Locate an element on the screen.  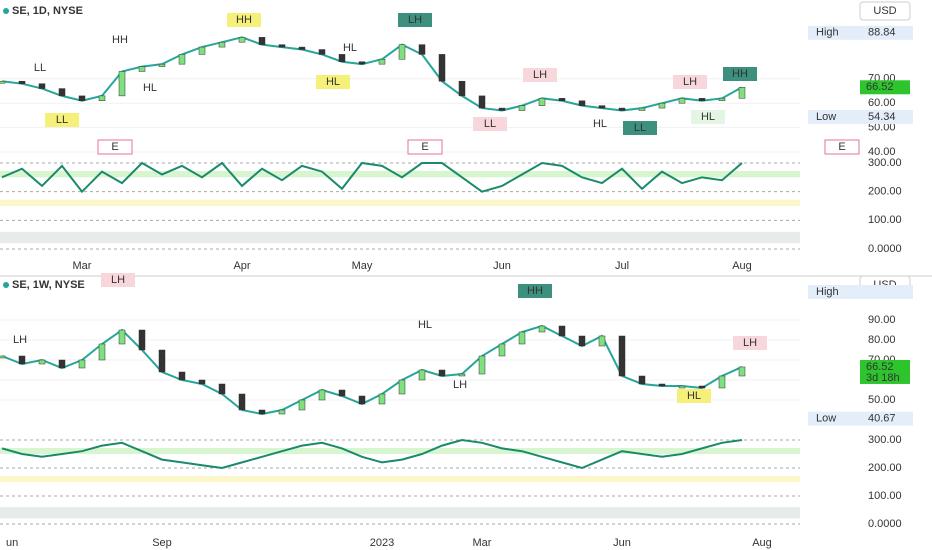
currency: USD is located at coordinates (884, 11).